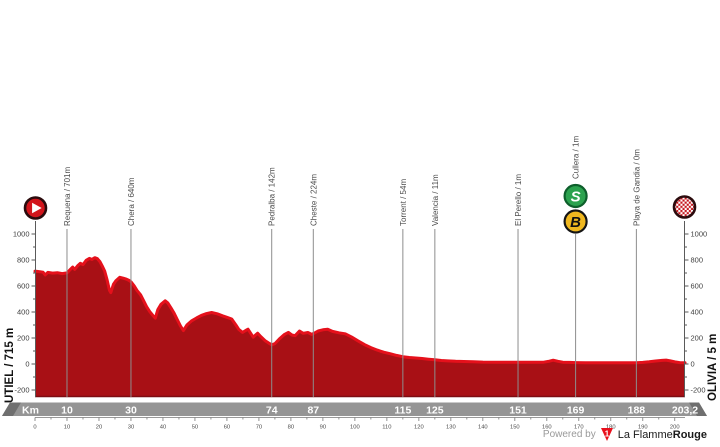 Image resolution: width=720 pixels, height=447 pixels. Describe the element at coordinates (67, 196) in the screenshot. I see `waypoint-label: Requena / 701m` at that location.